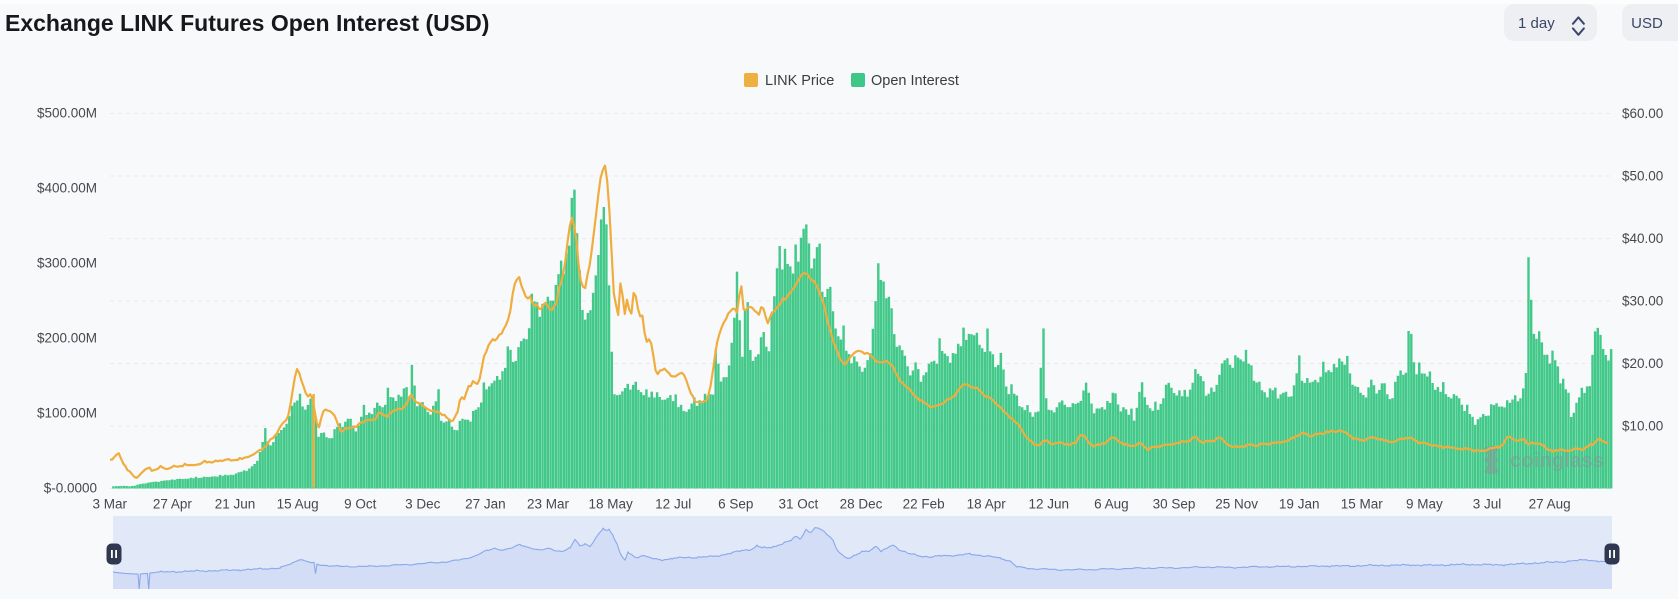 This screenshot has height=599, width=1678. I want to click on svg-text: 19 Jan, so click(1299, 504).